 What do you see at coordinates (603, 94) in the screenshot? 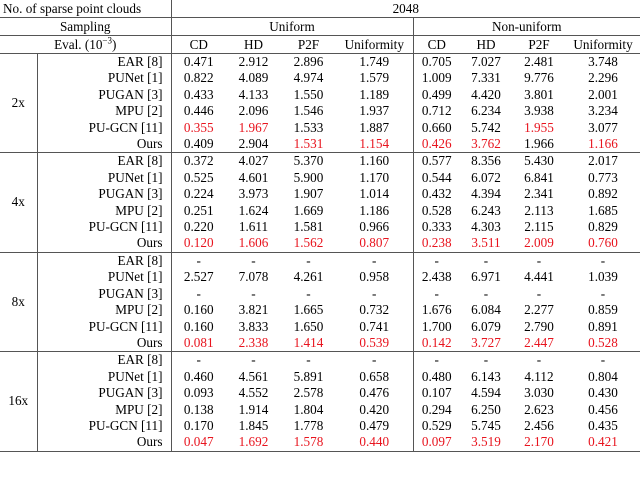
I see `metric-value-nonuniform: 2.001` at bounding box center [603, 94].